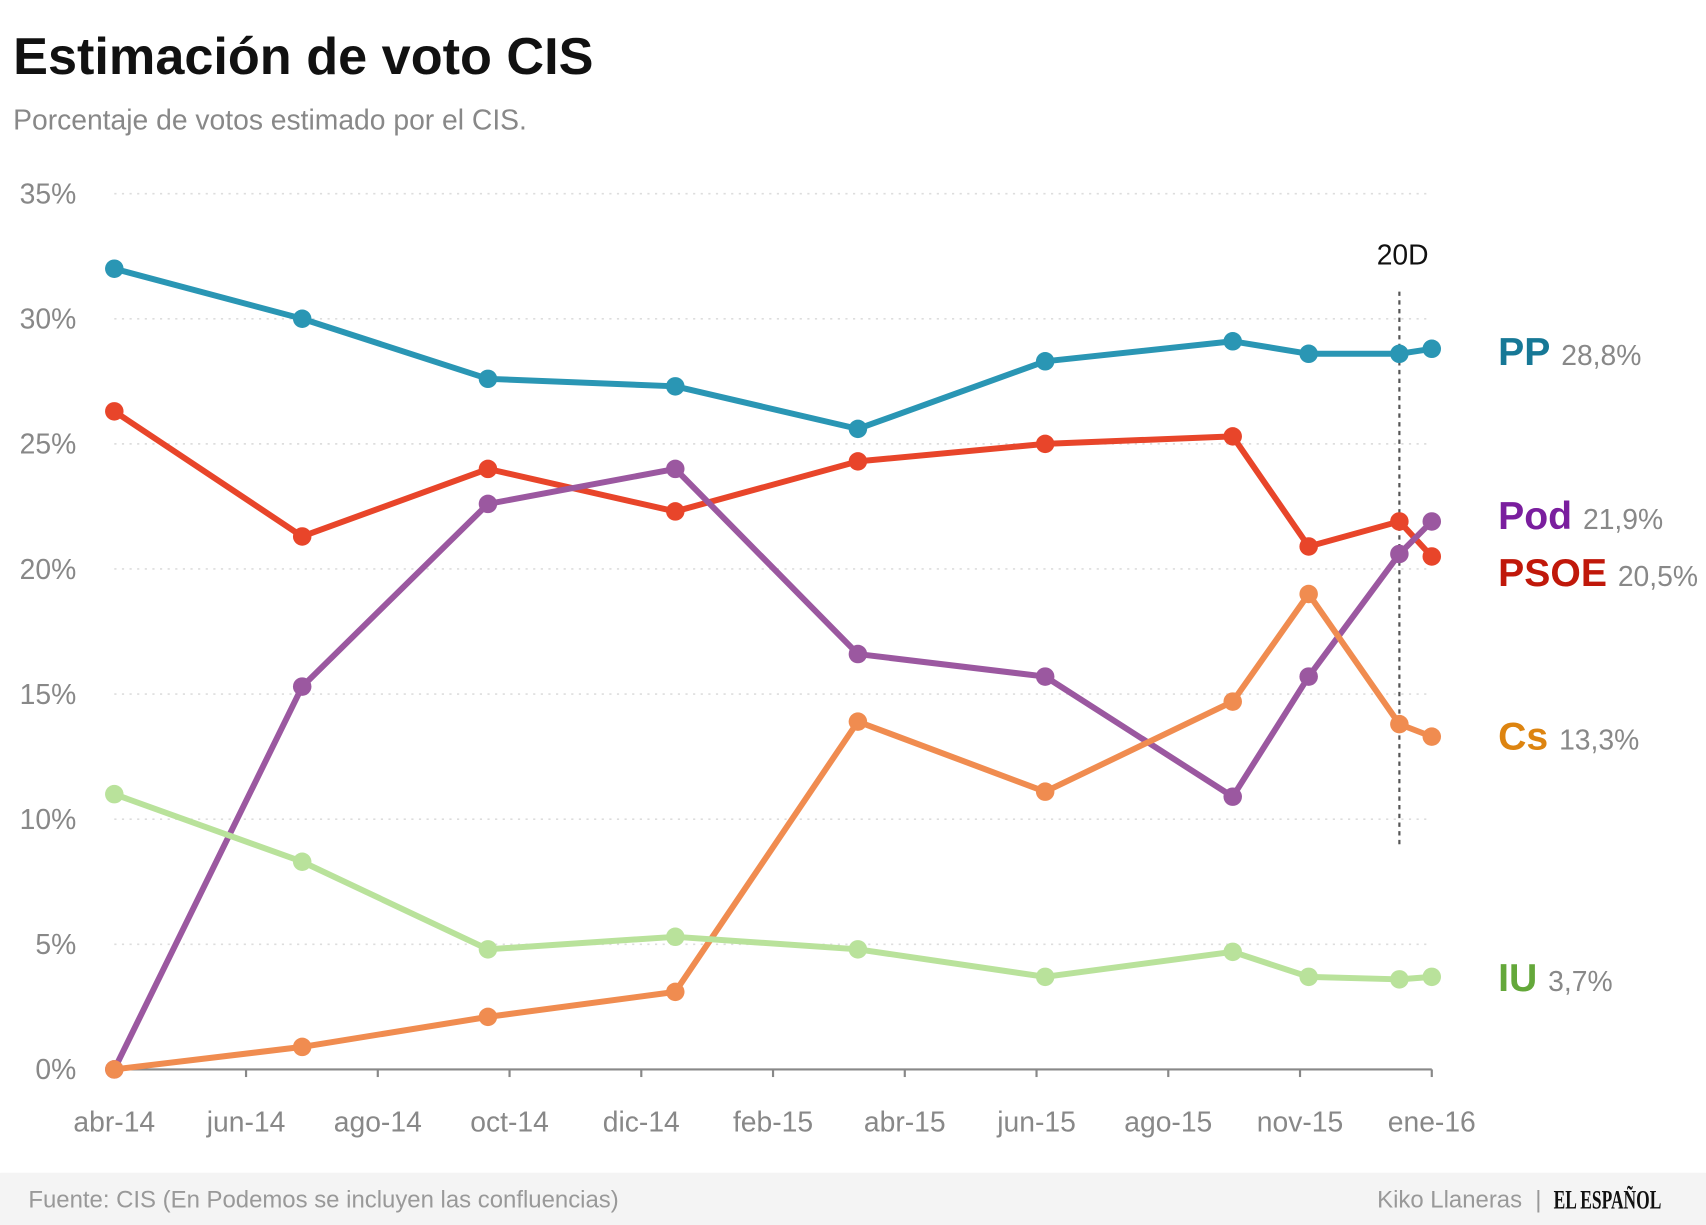  I want to click on y-axis: 0% 5% 10% 15% 20% 25% 30% 35%, so click(48, 631).